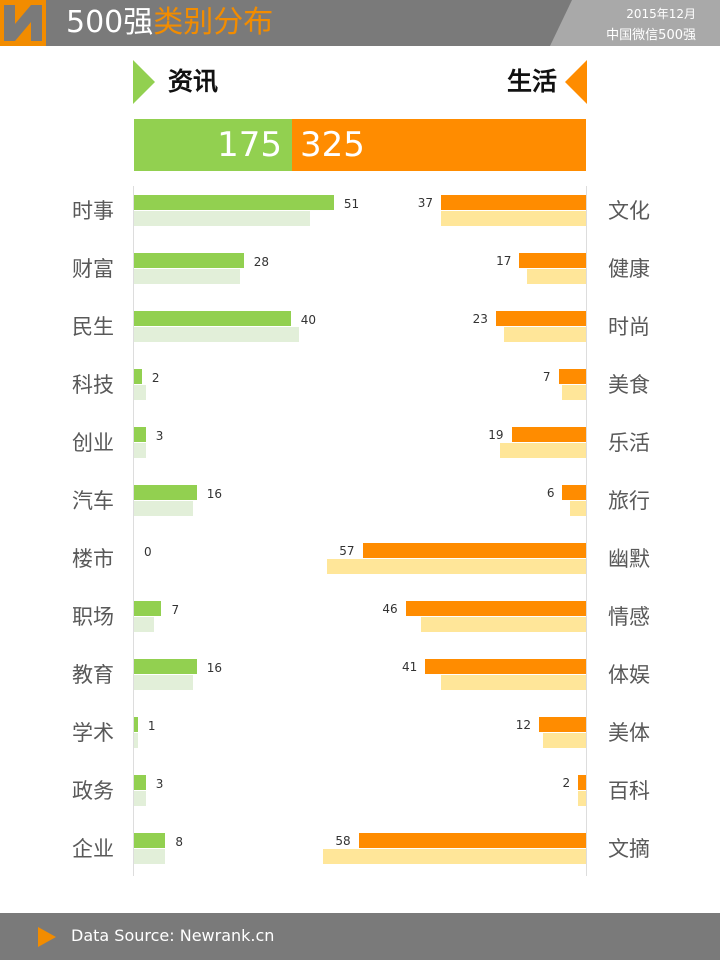  What do you see at coordinates (629, 733) in the screenshot?
I see `category-label-right: 美体` at bounding box center [629, 733].